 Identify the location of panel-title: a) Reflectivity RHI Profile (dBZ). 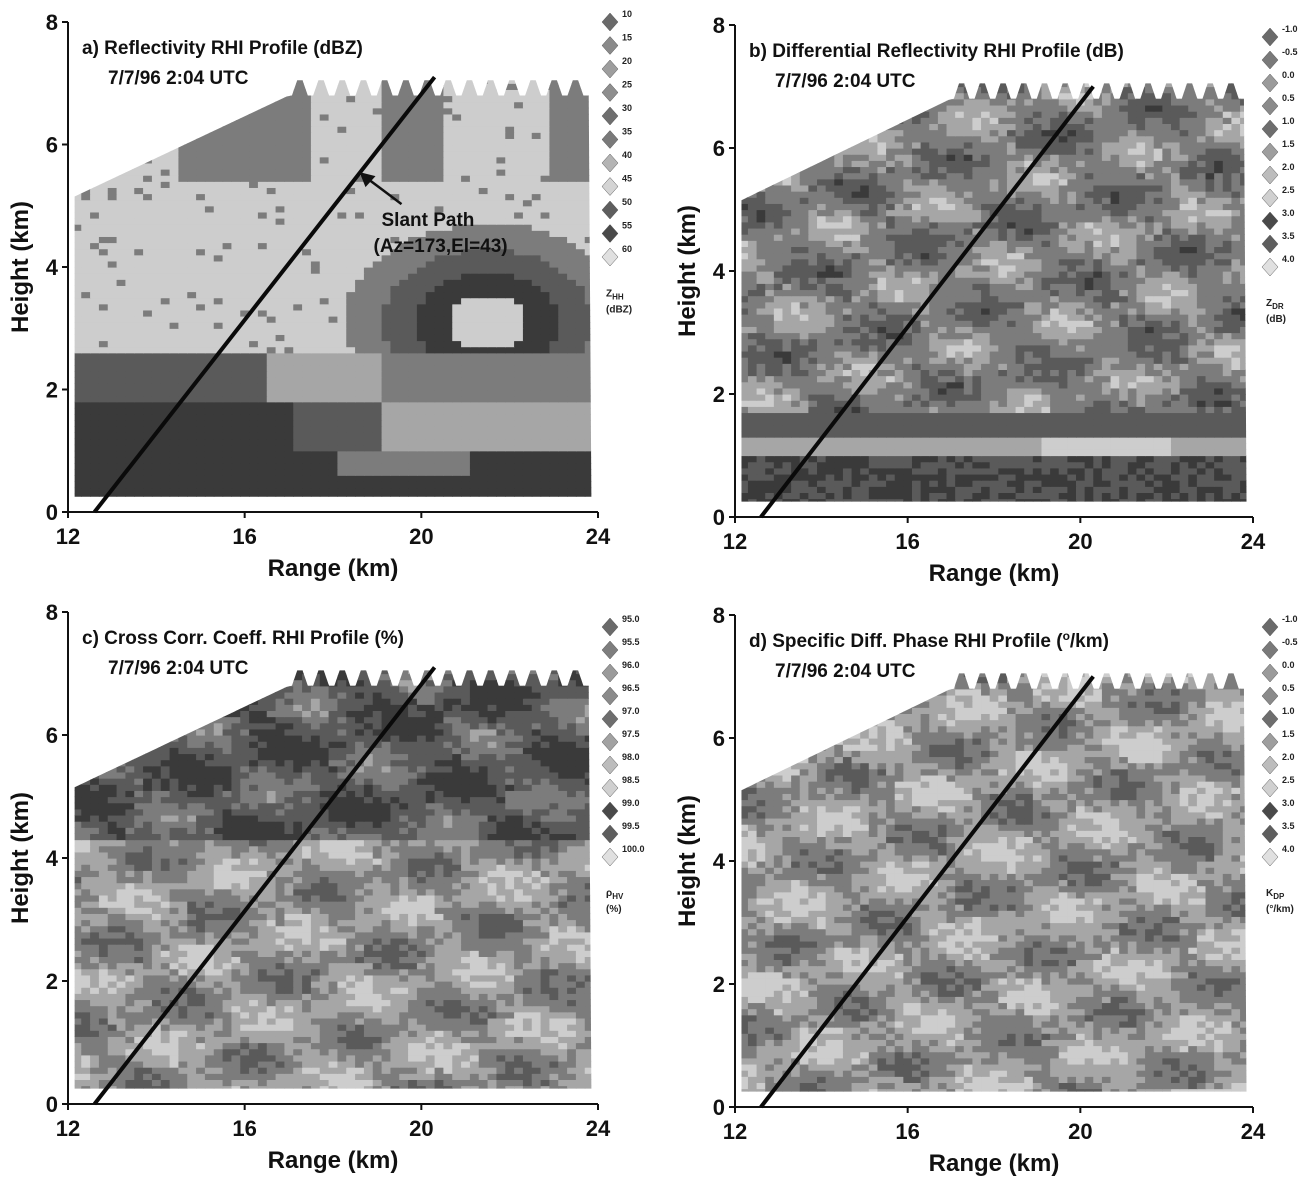
(222, 48).